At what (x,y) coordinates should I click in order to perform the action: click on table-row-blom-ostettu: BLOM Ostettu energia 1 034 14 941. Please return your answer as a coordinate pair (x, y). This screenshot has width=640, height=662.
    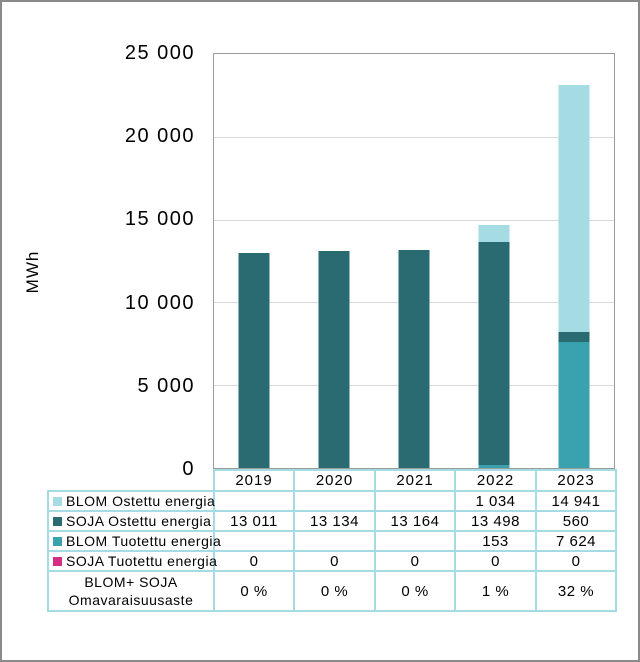
    Looking at the image, I should click on (332, 501).